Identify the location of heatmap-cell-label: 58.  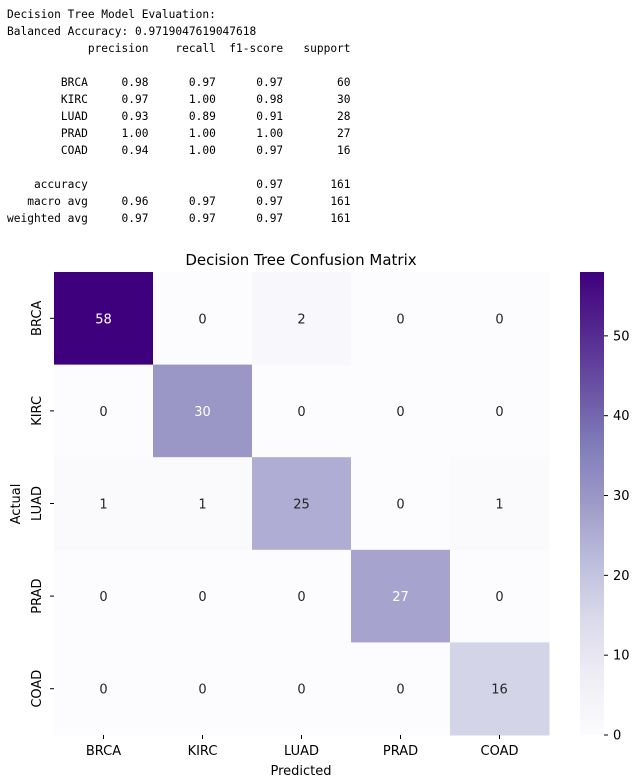
(103, 319).